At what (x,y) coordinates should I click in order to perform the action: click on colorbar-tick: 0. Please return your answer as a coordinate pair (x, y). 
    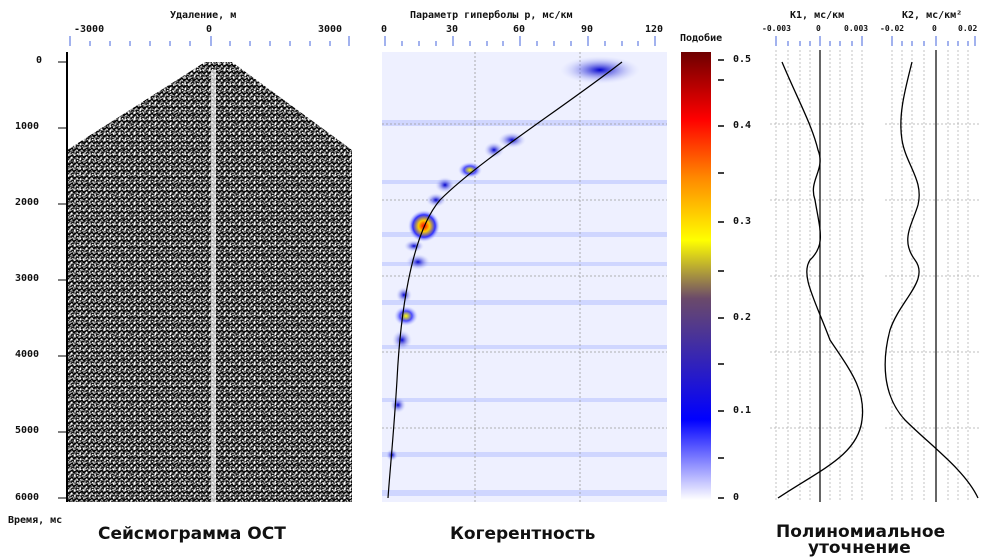
    Looking at the image, I should click on (736, 497).